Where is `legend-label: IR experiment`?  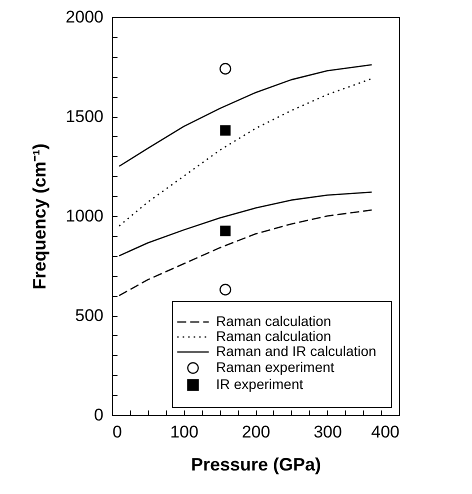 legend-label: IR experiment is located at coordinates (260, 384).